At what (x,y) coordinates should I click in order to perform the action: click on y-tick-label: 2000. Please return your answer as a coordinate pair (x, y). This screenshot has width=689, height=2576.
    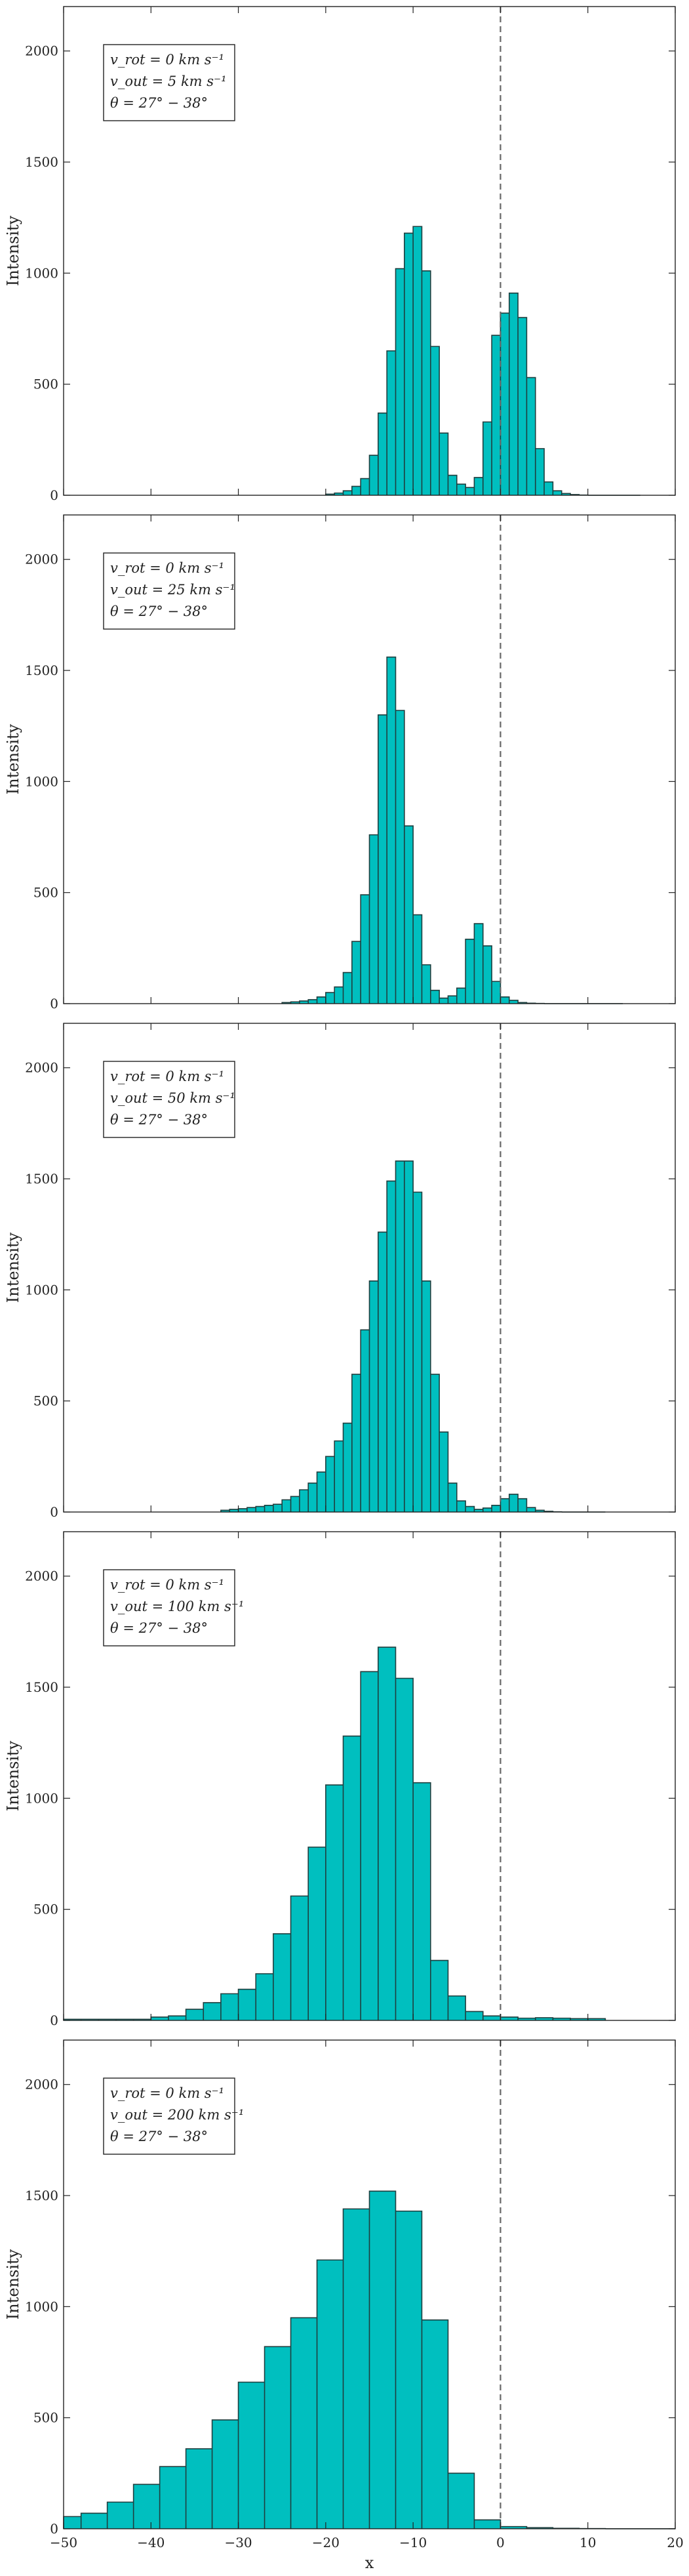
    Looking at the image, I should click on (41, 51).